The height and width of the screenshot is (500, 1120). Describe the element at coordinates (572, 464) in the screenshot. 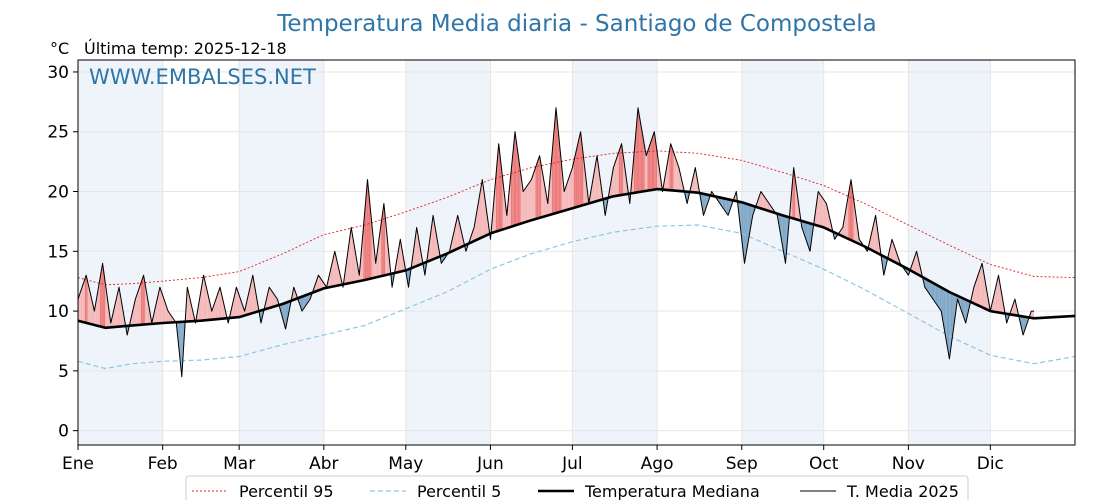

I see `x-tick-label-Jul: Jul` at that location.